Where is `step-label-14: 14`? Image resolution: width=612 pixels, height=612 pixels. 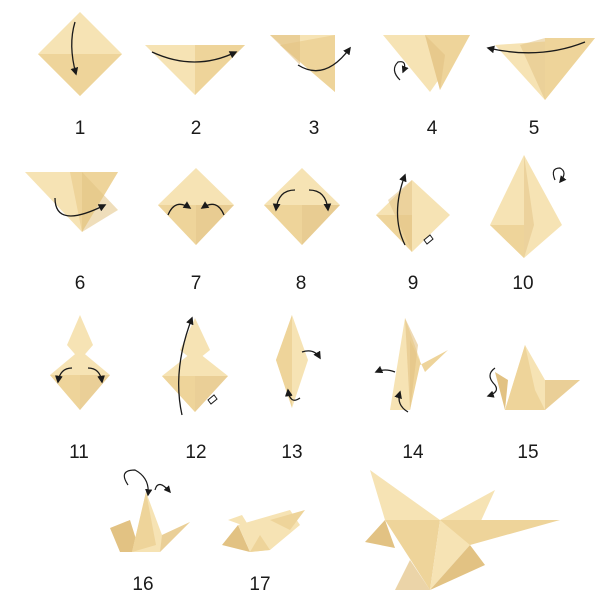
step-label-14: 14 is located at coordinates (413, 452).